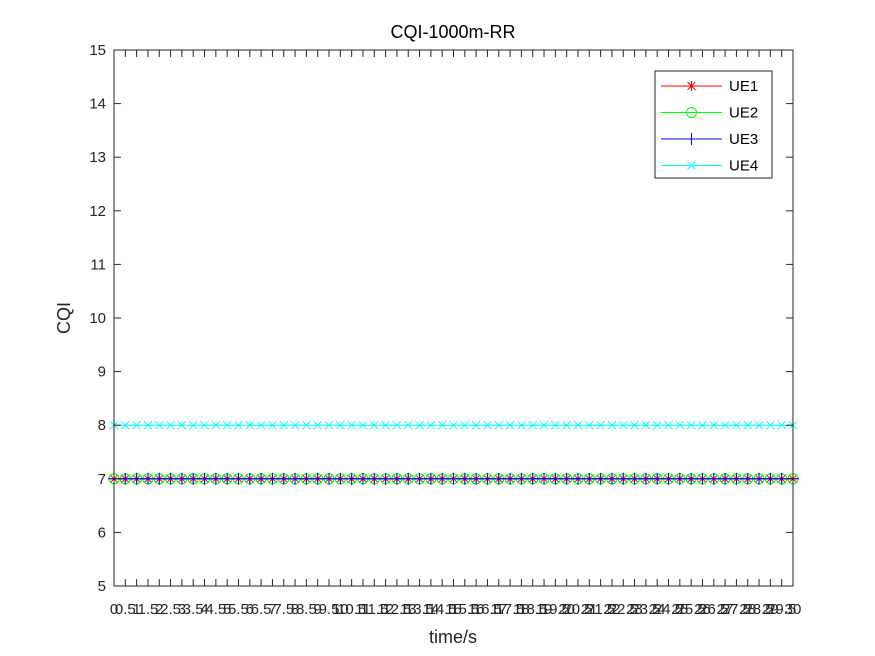  I want to click on x-tick-label: 15.5, so click(464, 609).